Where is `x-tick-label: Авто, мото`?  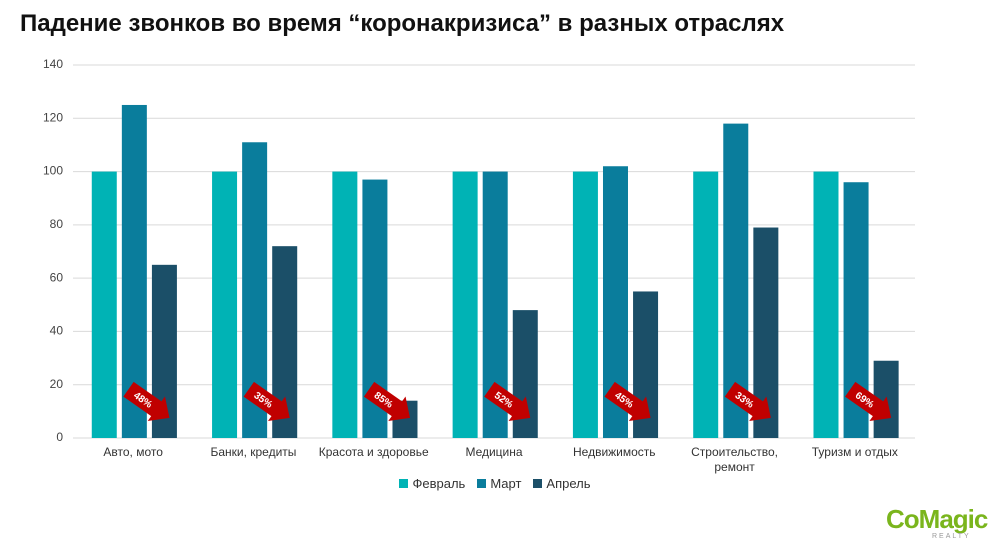 x-tick-label: Авто, мото is located at coordinates (133, 452).